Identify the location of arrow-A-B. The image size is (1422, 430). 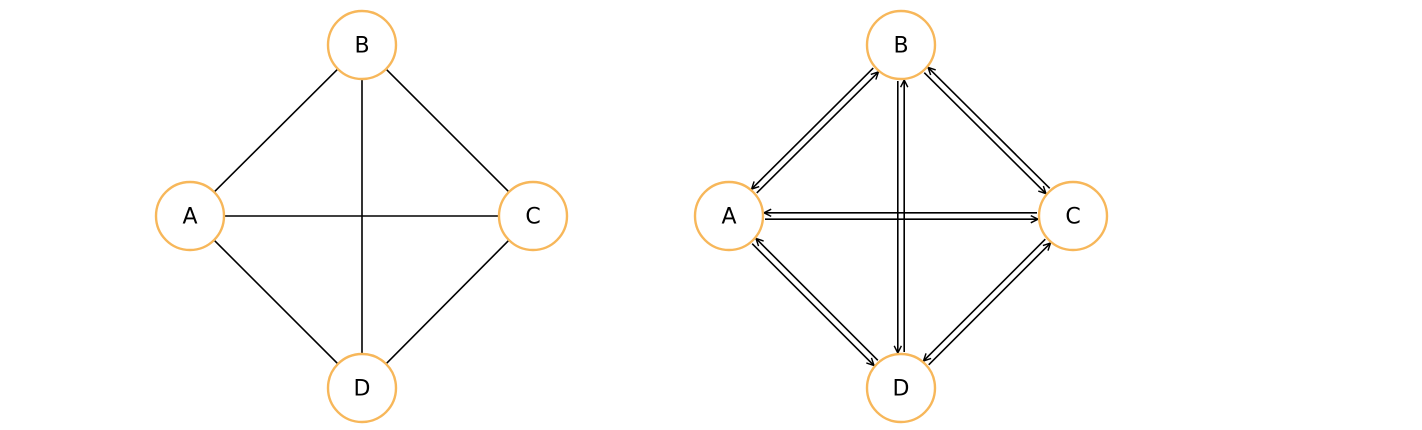
(817, 133).